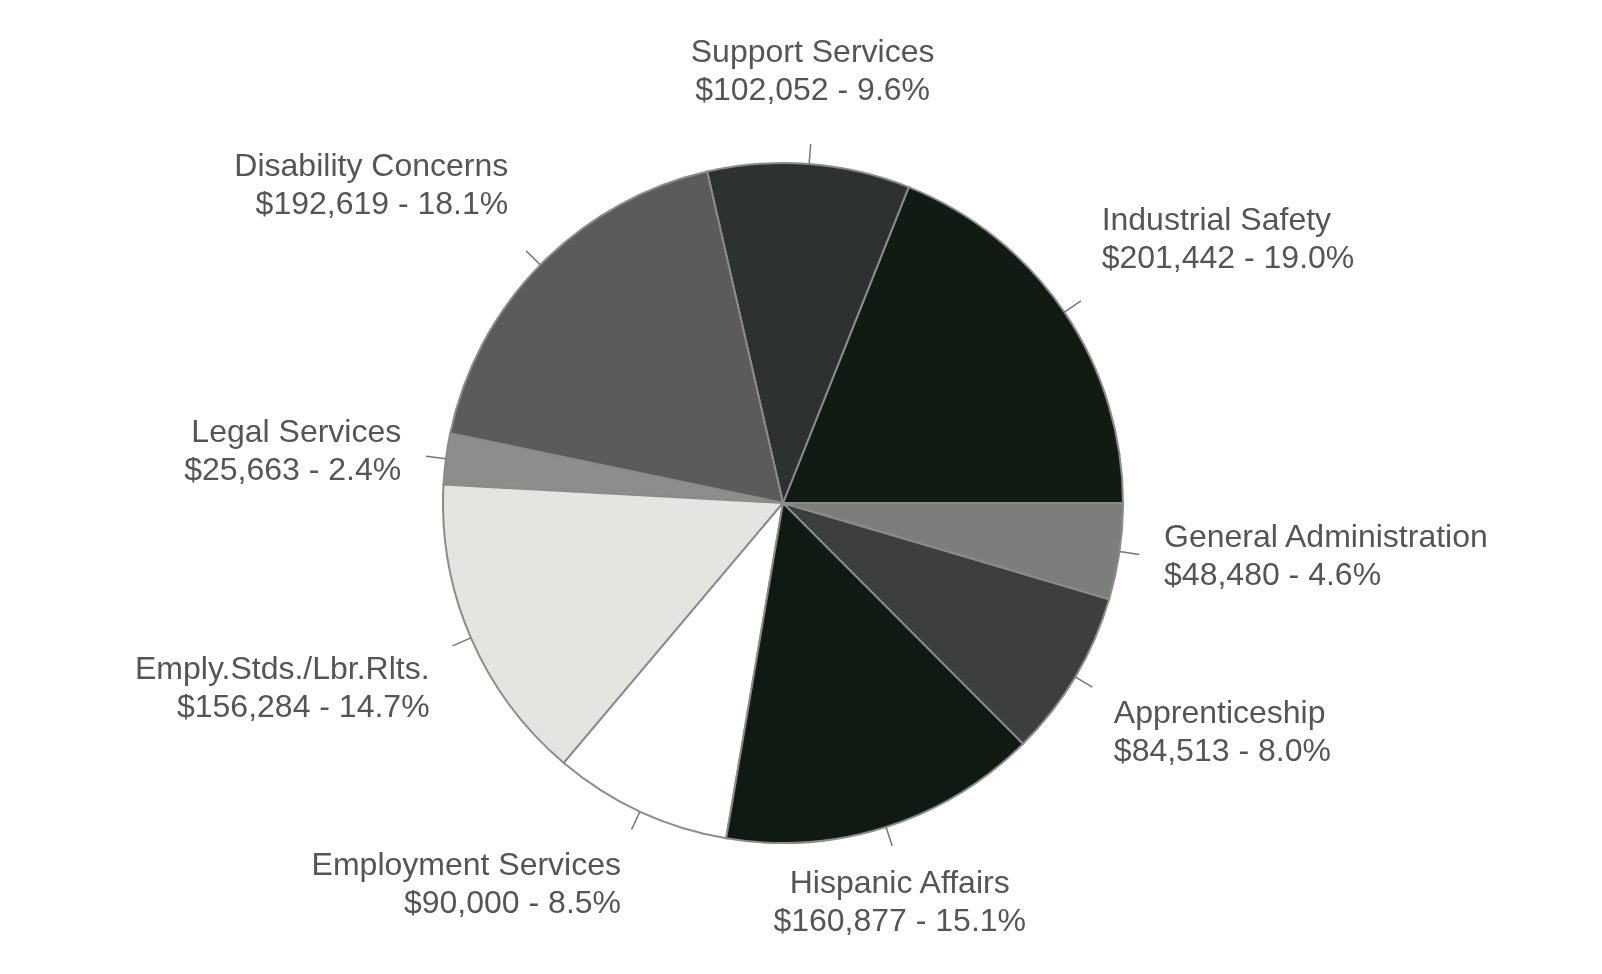 This screenshot has width=1602, height=974. Describe the element at coordinates (900, 919) in the screenshot. I see `data-label: $160,877 - 15.1%` at that location.